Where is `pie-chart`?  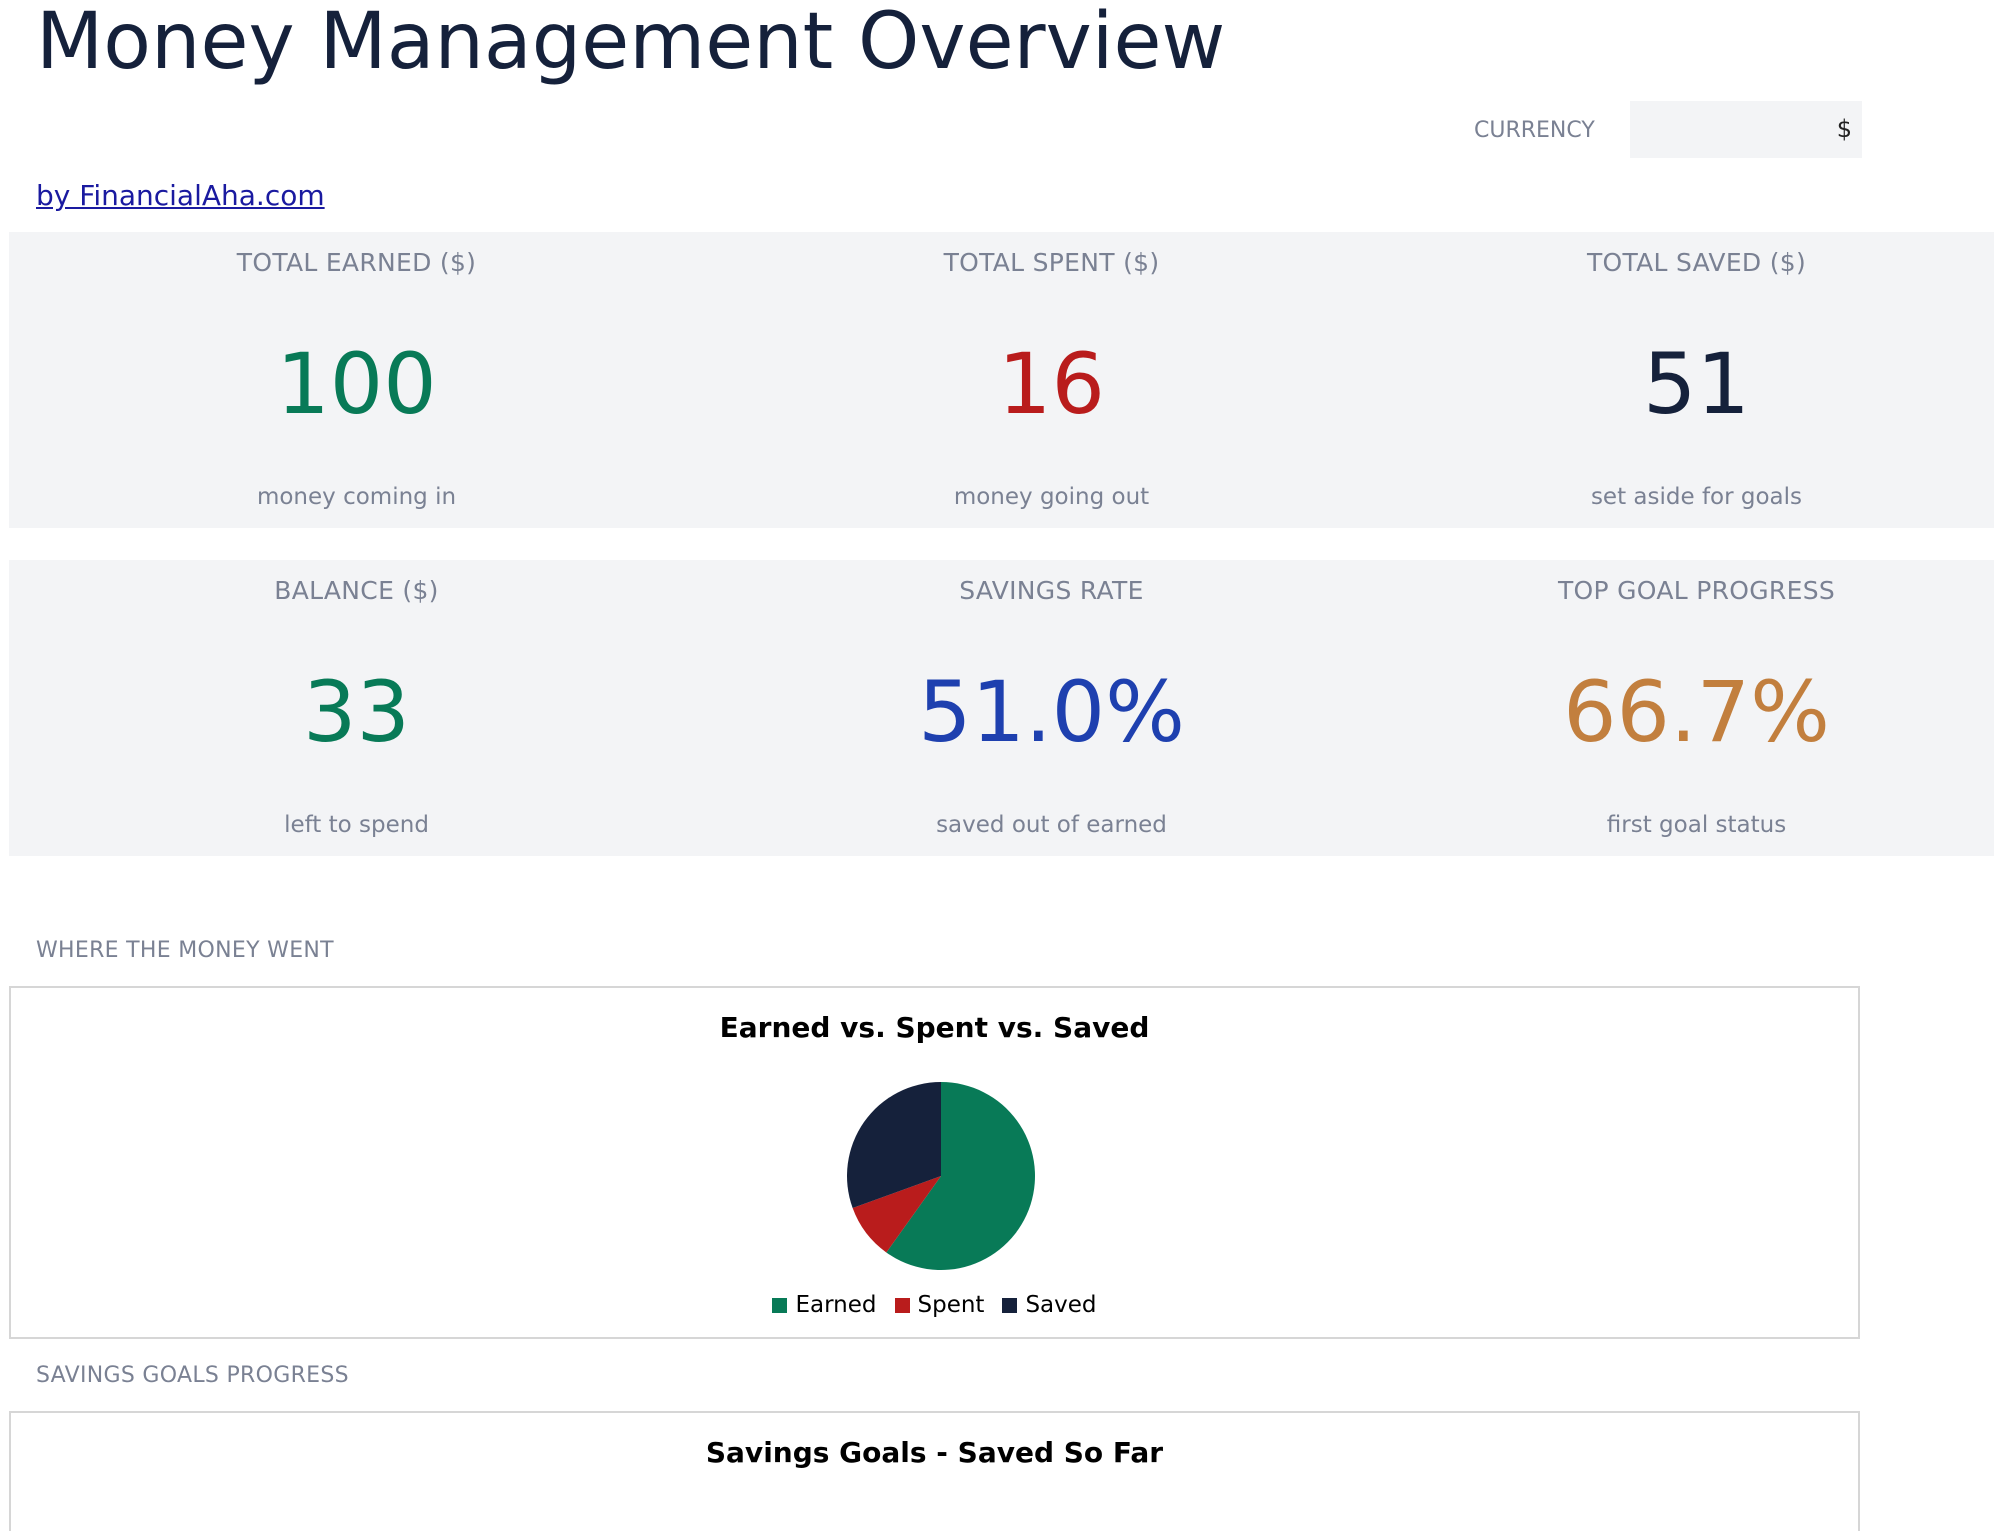
pie-chart is located at coordinates (941, 1176).